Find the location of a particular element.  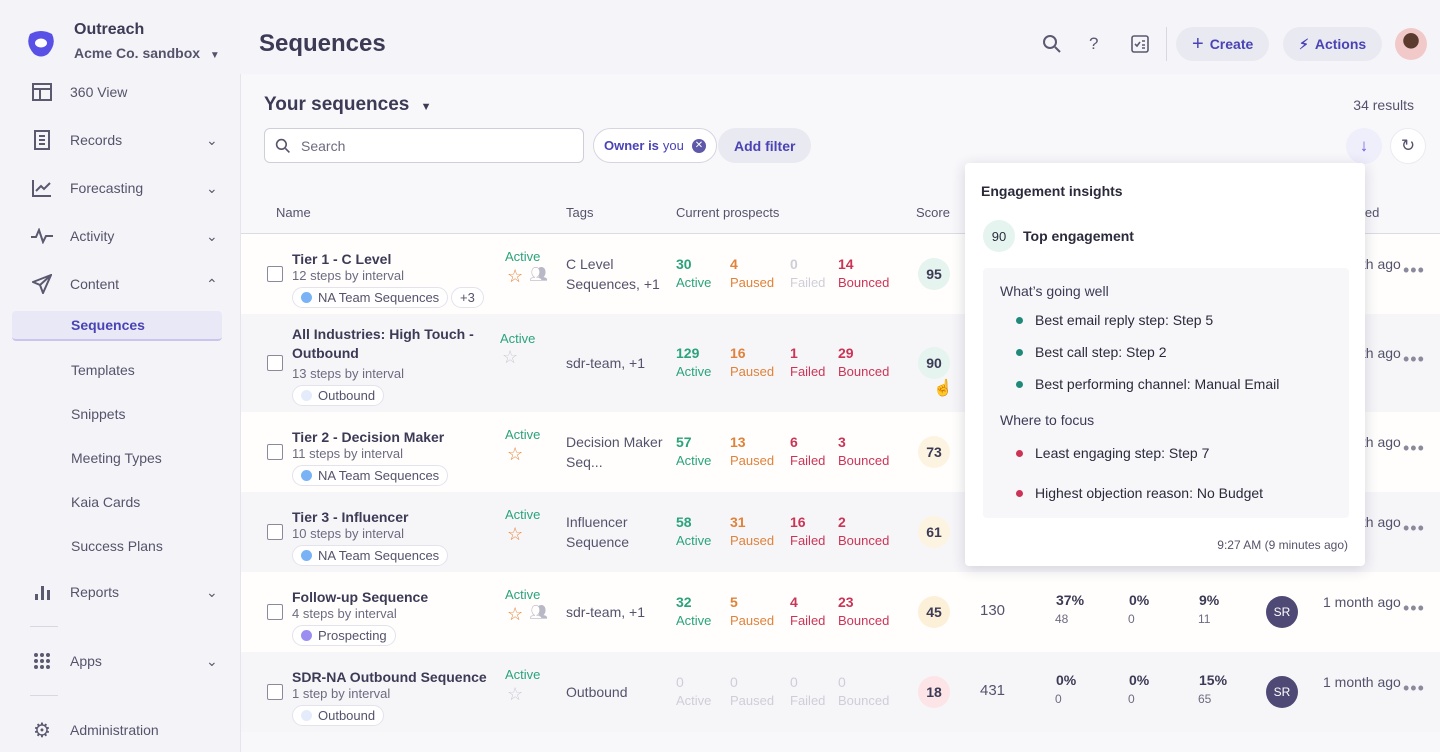

sidebar-item-templates: Templates is located at coordinates (103, 370).